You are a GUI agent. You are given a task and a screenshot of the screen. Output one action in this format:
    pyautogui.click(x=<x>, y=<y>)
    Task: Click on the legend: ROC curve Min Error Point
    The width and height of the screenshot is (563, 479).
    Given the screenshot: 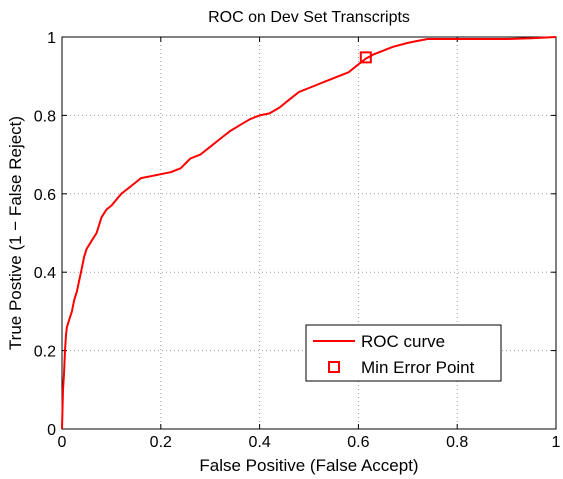 What is the action you would take?
    pyautogui.click(x=403, y=353)
    